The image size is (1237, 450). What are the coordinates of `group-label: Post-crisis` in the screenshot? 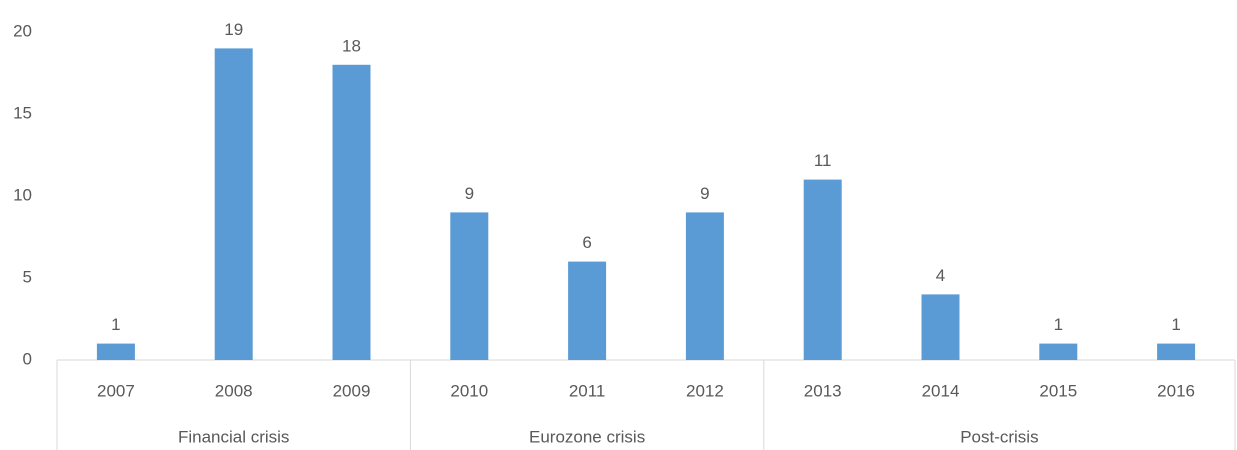 It's located at (999, 436).